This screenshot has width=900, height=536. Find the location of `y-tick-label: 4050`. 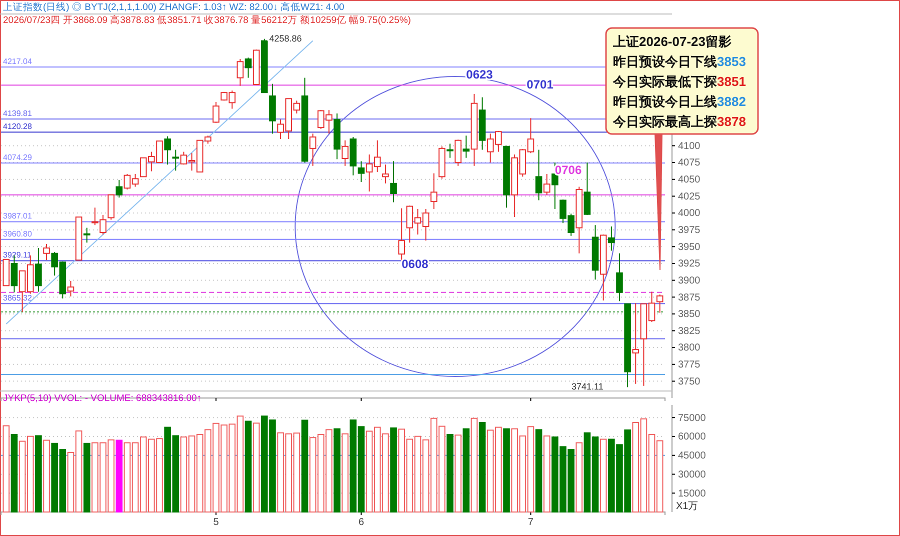

y-tick-label: 4050 is located at coordinates (689, 180).